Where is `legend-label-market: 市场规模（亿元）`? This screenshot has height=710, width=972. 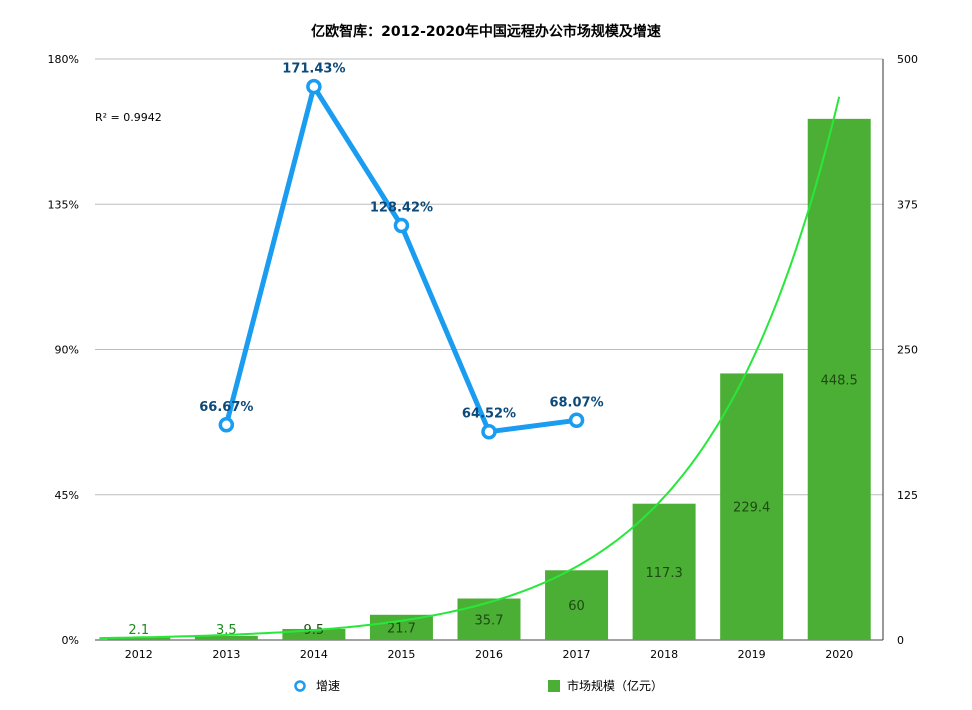 legend-label-market: 市场规模（亿元） is located at coordinates (615, 685).